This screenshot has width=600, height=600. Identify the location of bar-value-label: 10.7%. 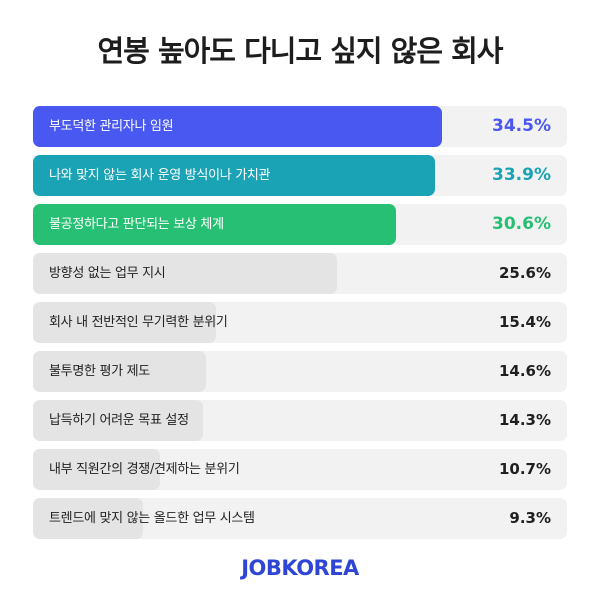
(524, 469).